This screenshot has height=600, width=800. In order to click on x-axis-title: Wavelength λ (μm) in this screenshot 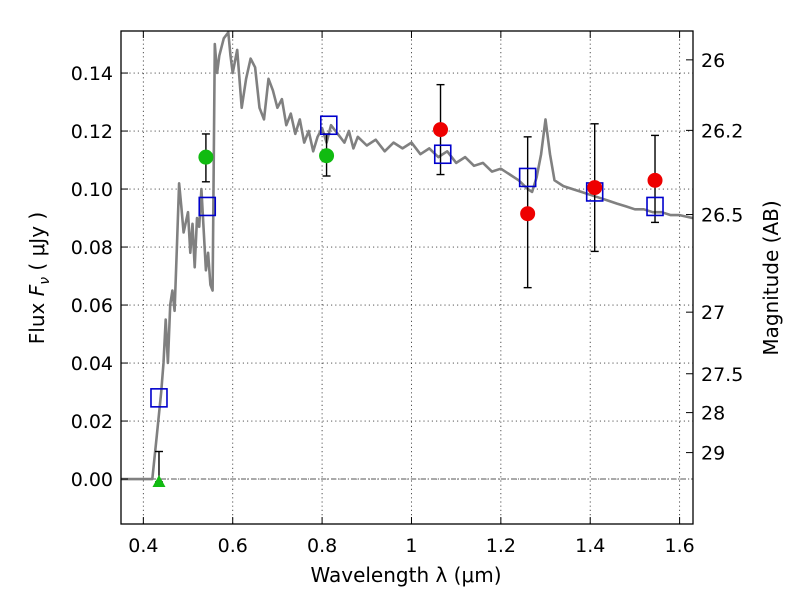, I will do `click(405, 575)`.